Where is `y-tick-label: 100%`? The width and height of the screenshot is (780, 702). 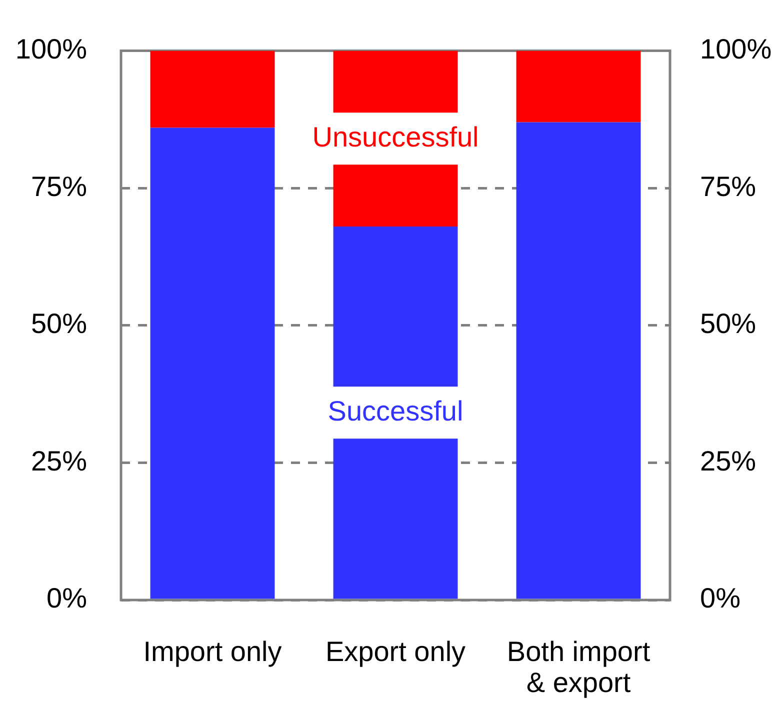
y-tick-label: 100% is located at coordinates (51, 49).